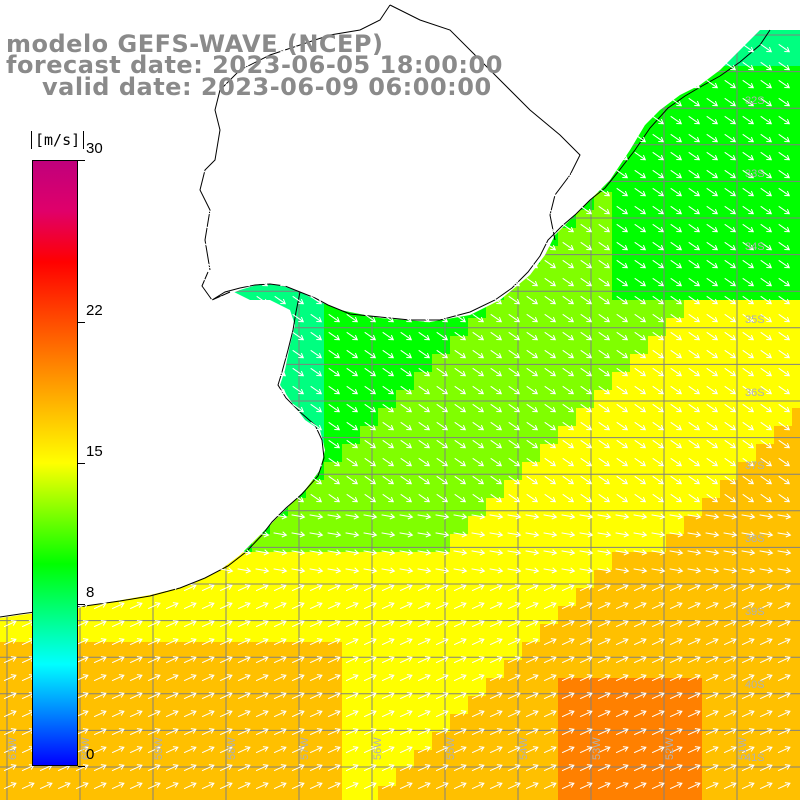  What do you see at coordinates (755, 466) in the screenshot?
I see `lat-label: 37S` at bounding box center [755, 466].